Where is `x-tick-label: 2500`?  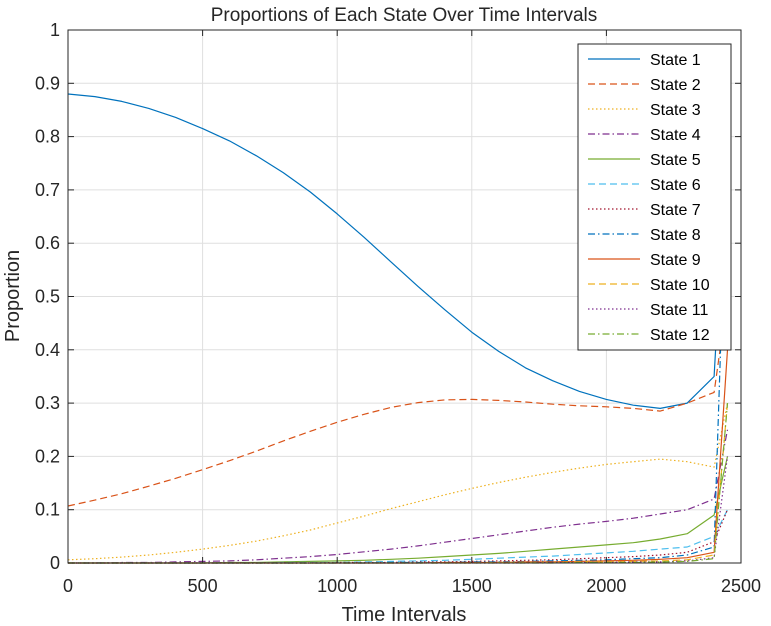 x-tick-label: 2500 is located at coordinates (741, 586).